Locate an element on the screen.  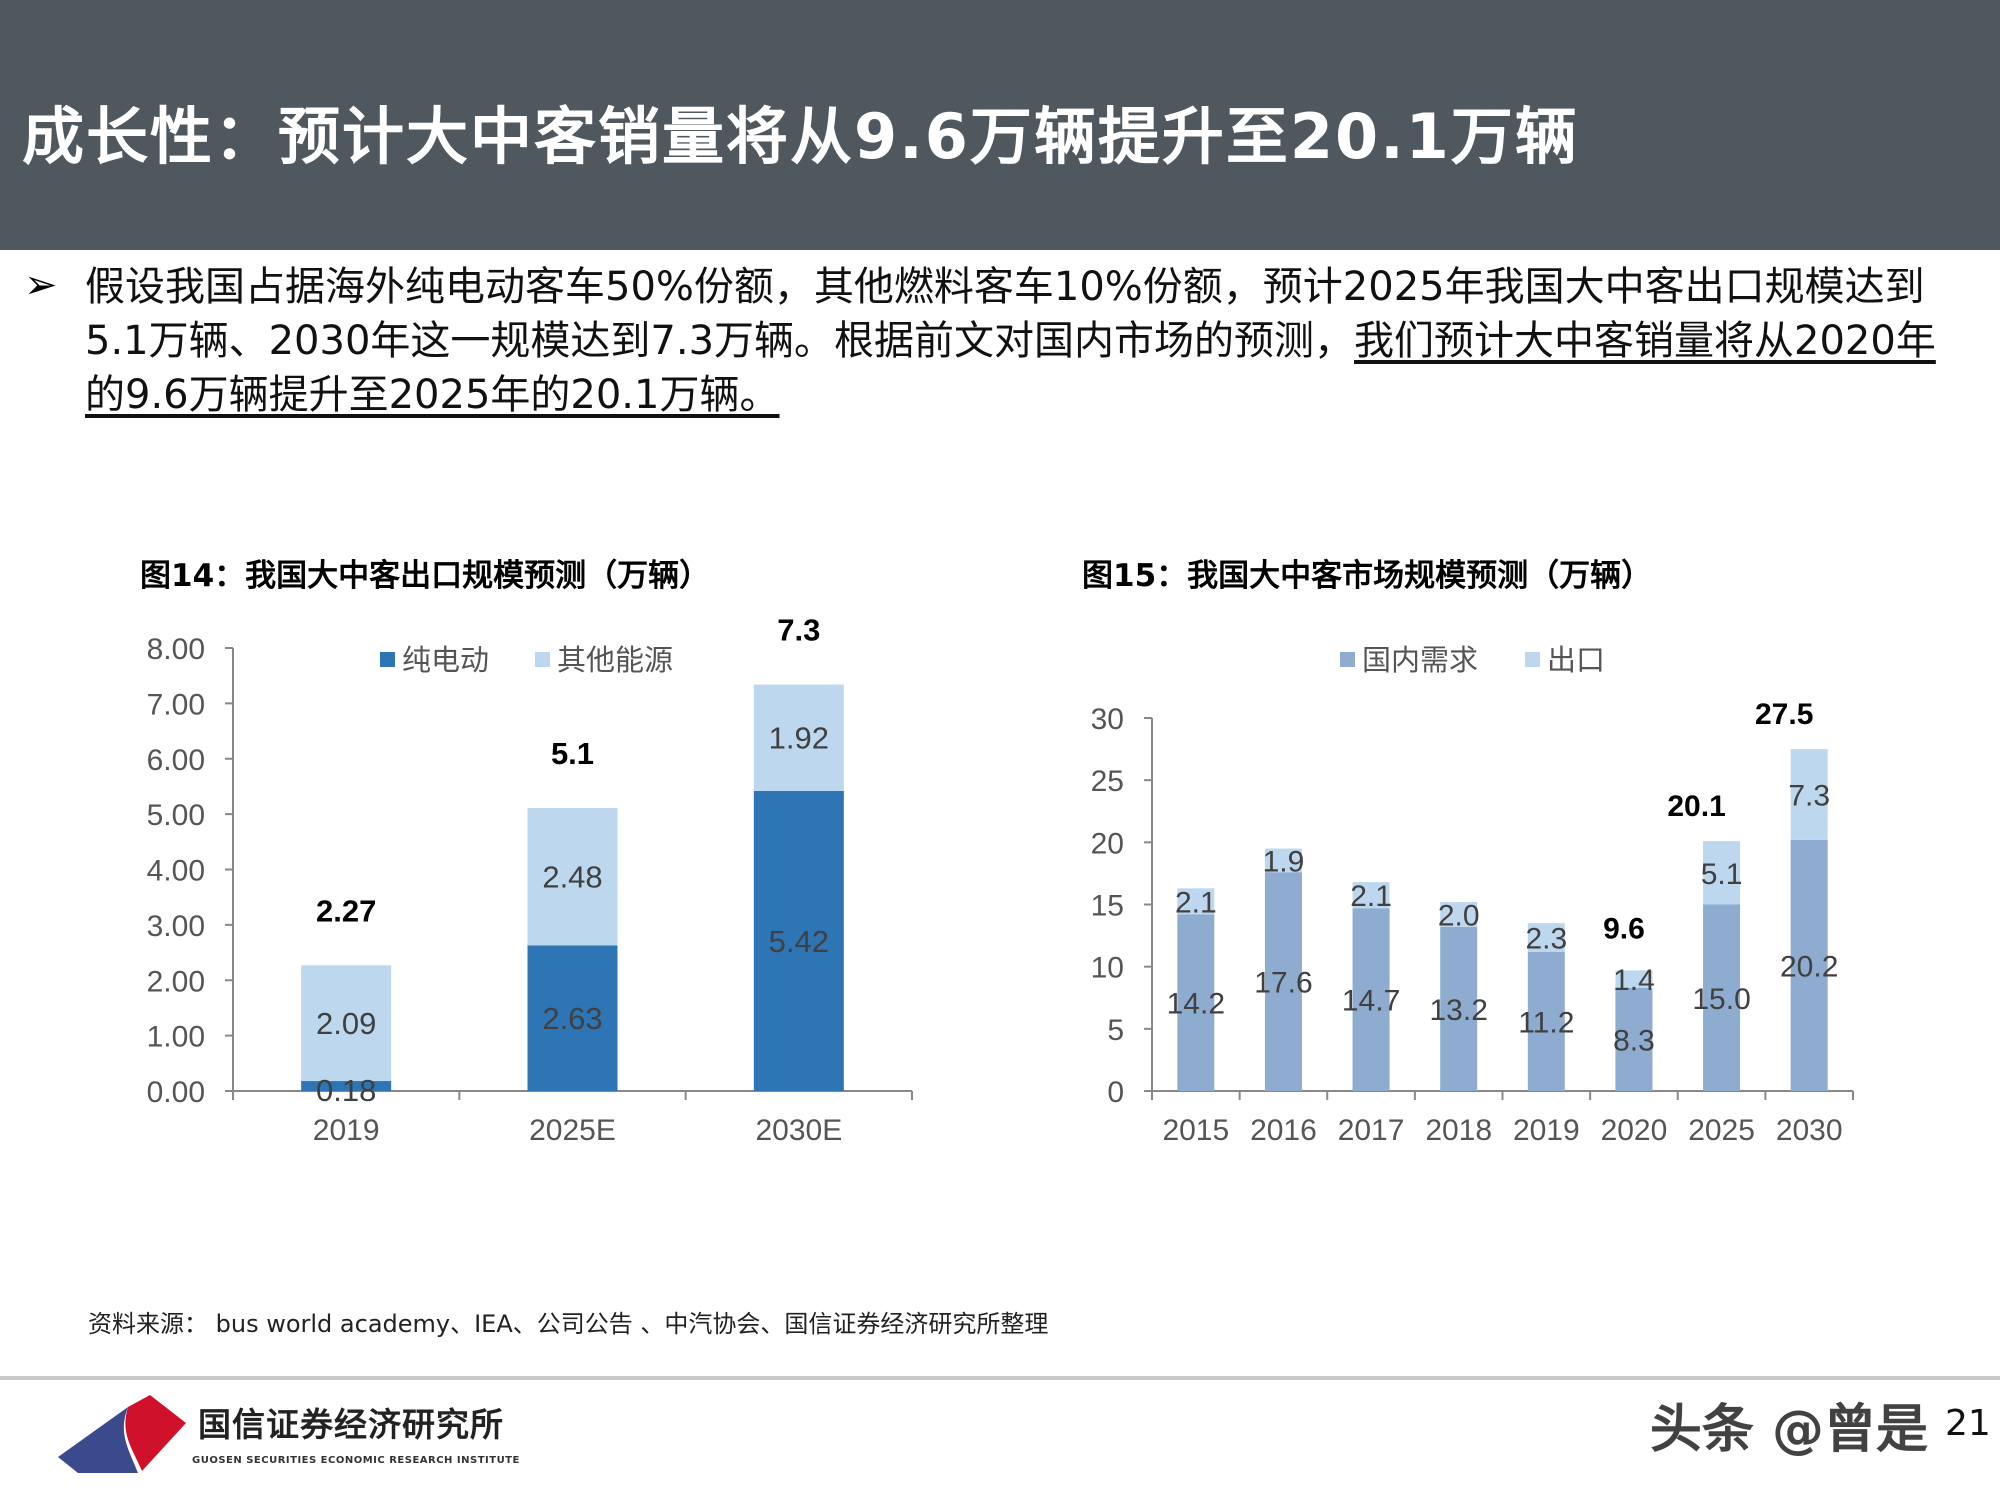
chart1-x-tick-label: 2016 is located at coordinates (1283, 1130).